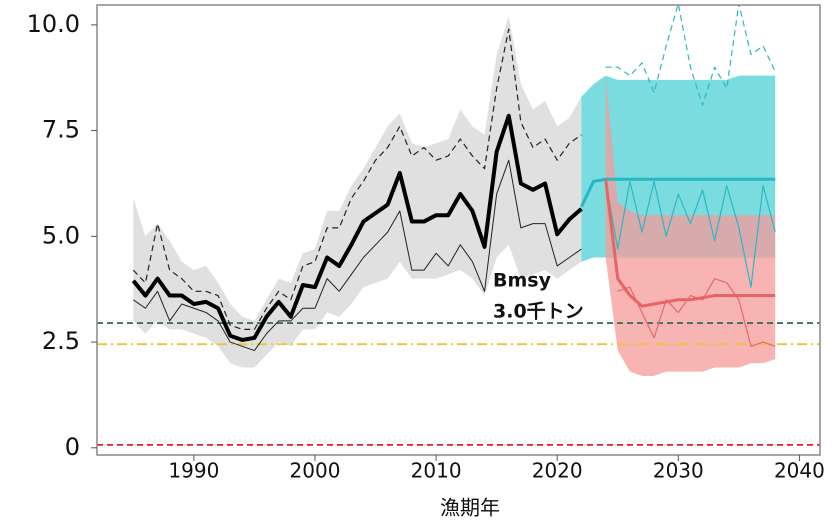 The width and height of the screenshot is (837, 527). What do you see at coordinates (193, 471) in the screenshot?
I see `x-tick-label: 1990` at bounding box center [193, 471].